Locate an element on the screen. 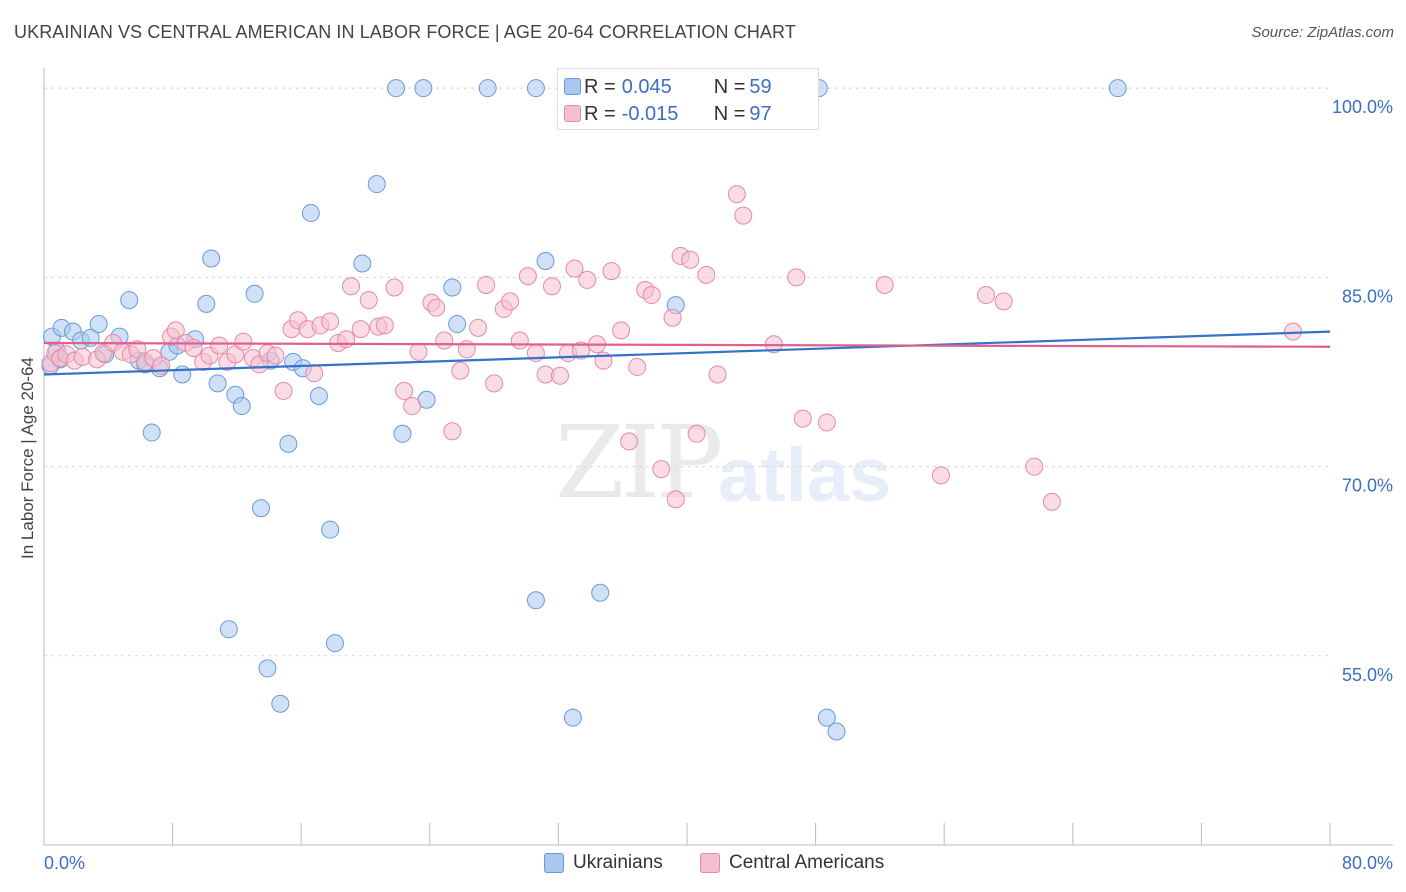 This screenshot has width=1406, height=892. n-value: 97 is located at coordinates (760, 113).